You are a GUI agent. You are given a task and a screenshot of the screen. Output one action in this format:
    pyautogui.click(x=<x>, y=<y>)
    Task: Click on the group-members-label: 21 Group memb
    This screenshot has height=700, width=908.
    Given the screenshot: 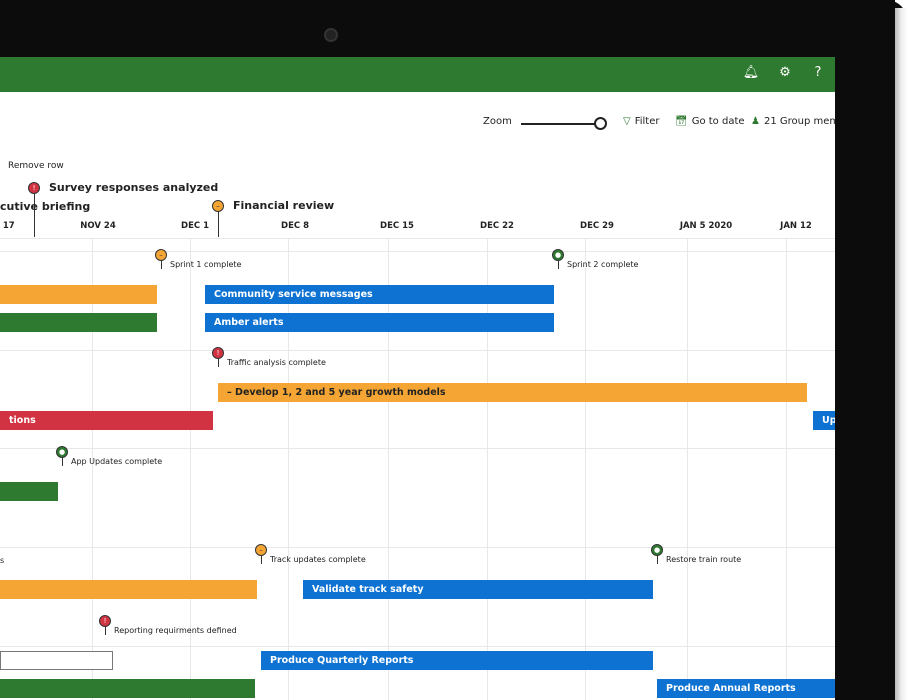 What is the action you would take?
    pyautogui.click(x=799, y=121)
    